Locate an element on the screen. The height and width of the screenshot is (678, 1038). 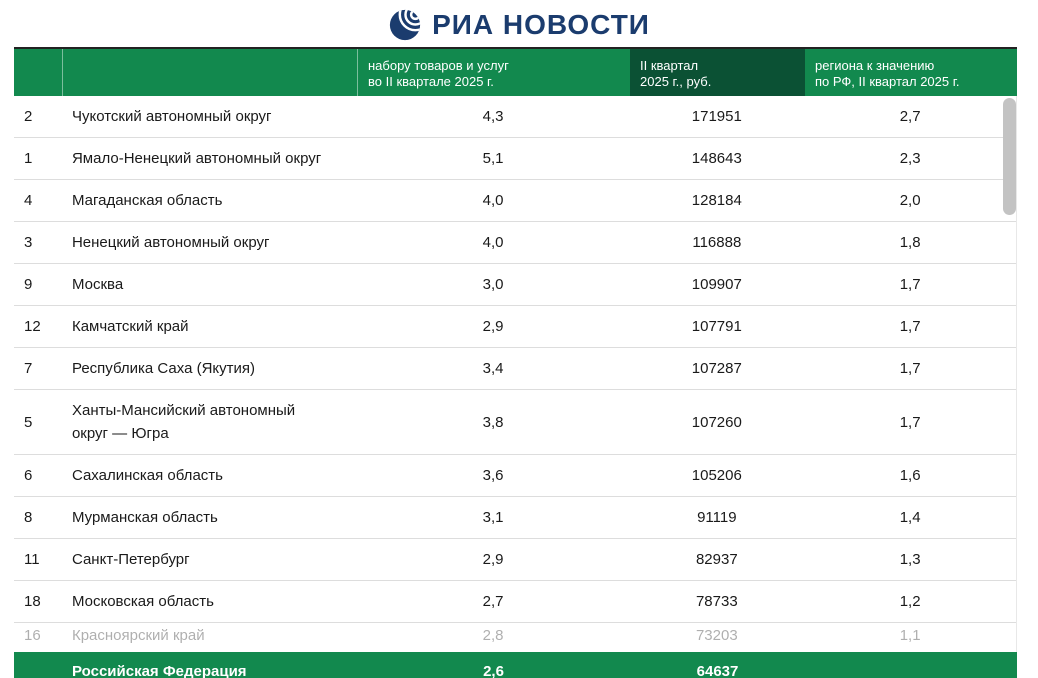
region-cell: Республика Саха (Якутия) is located at coordinates (163, 368).